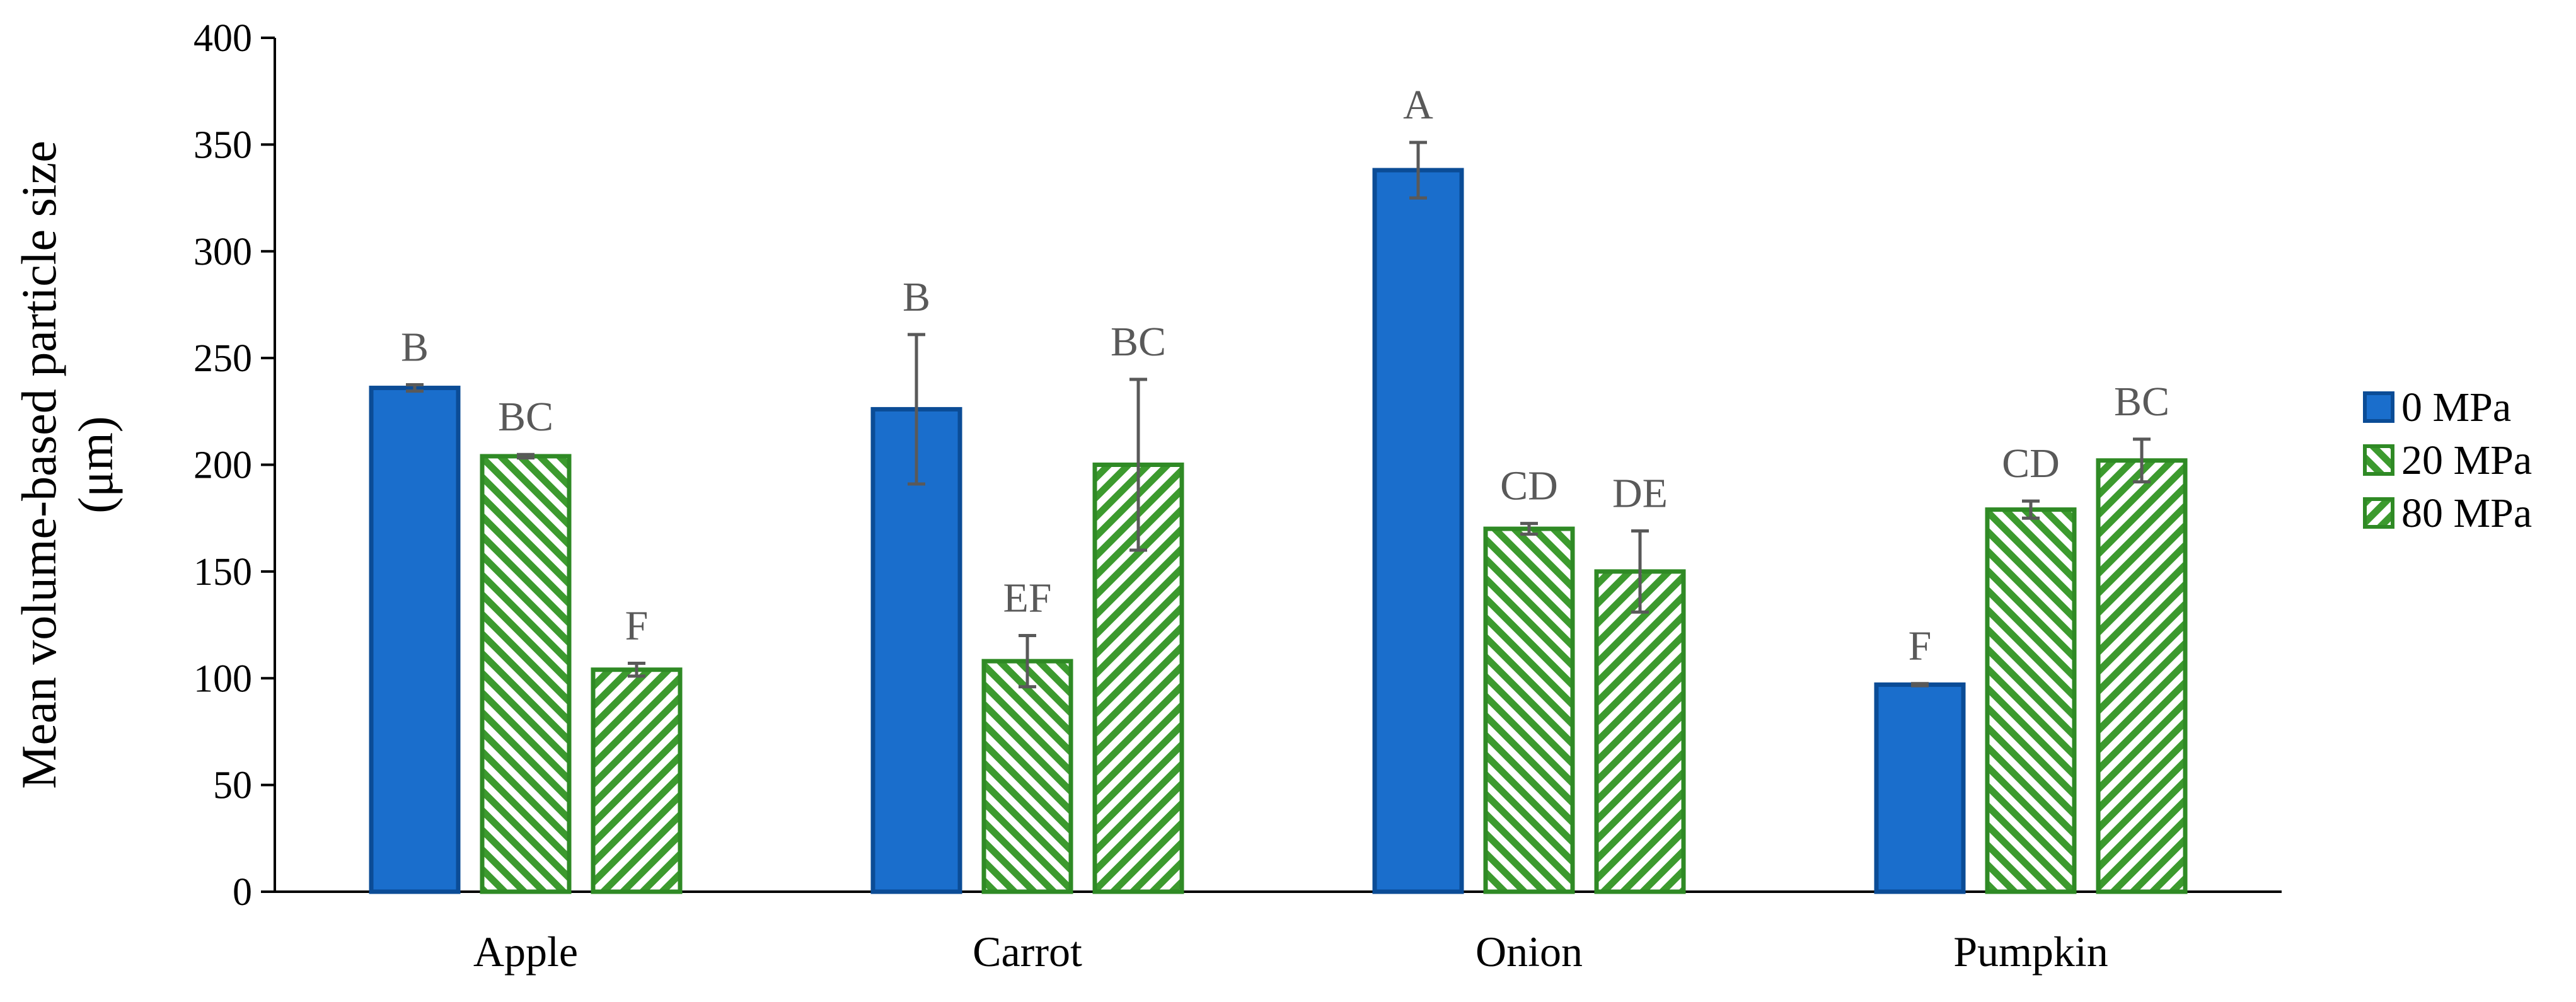 This screenshot has height=1002, width=2576. Describe the element at coordinates (223, 572) in the screenshot. I see `y-tick-label: 150` at that location.